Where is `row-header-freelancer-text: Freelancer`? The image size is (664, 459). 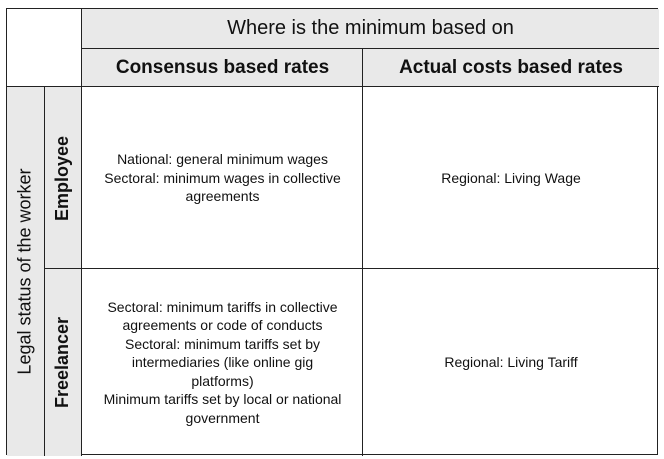 row-header-freelancer-text: Freelancer is located at coordinates (62, 362).